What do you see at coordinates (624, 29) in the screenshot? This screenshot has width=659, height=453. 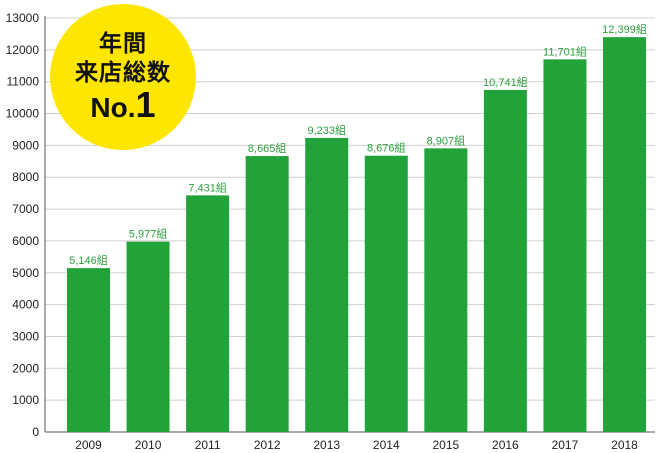 I see `data-label-2018: 12,399組` at bounding box center [624, 29].